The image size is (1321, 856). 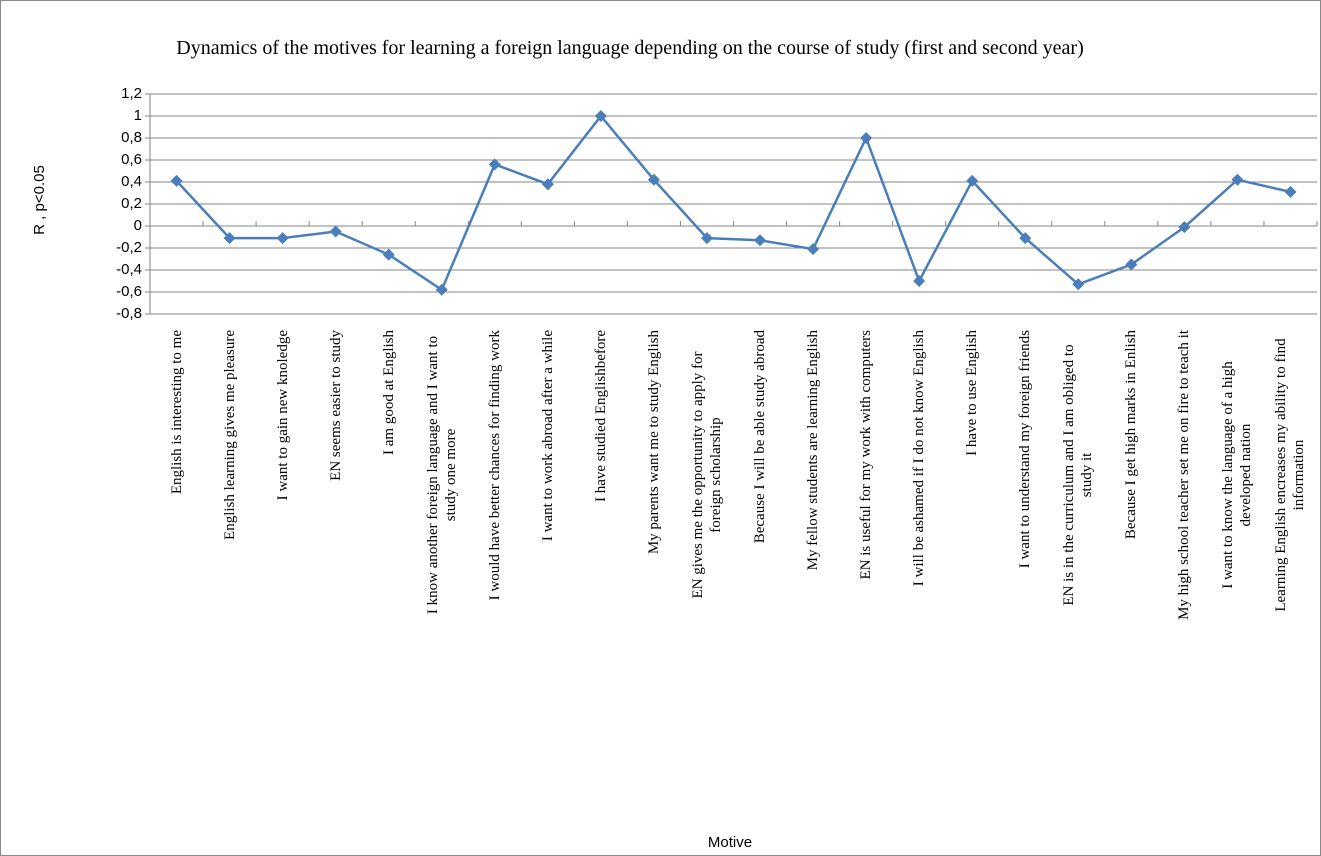 What do you see at coordinates (730, 842) in the screenshot?
I see `x-axis-title: Motive` at bounding box center [730, 842].